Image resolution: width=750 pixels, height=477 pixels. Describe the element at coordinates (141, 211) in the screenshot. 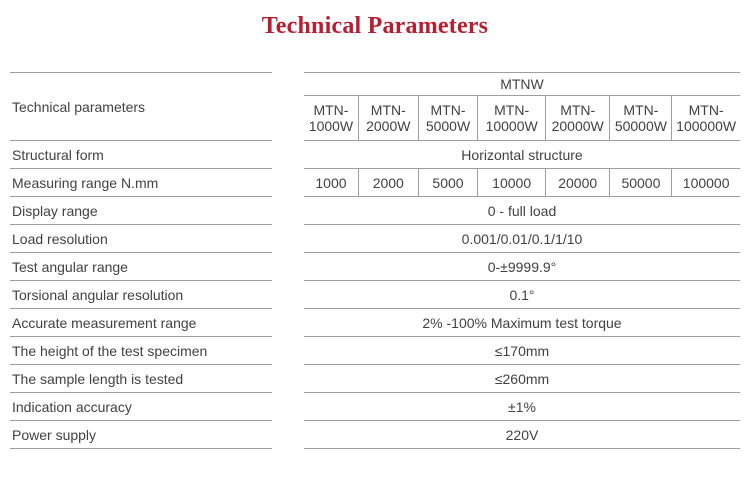

I see `parameter-label-display-range: Display range` at that location.